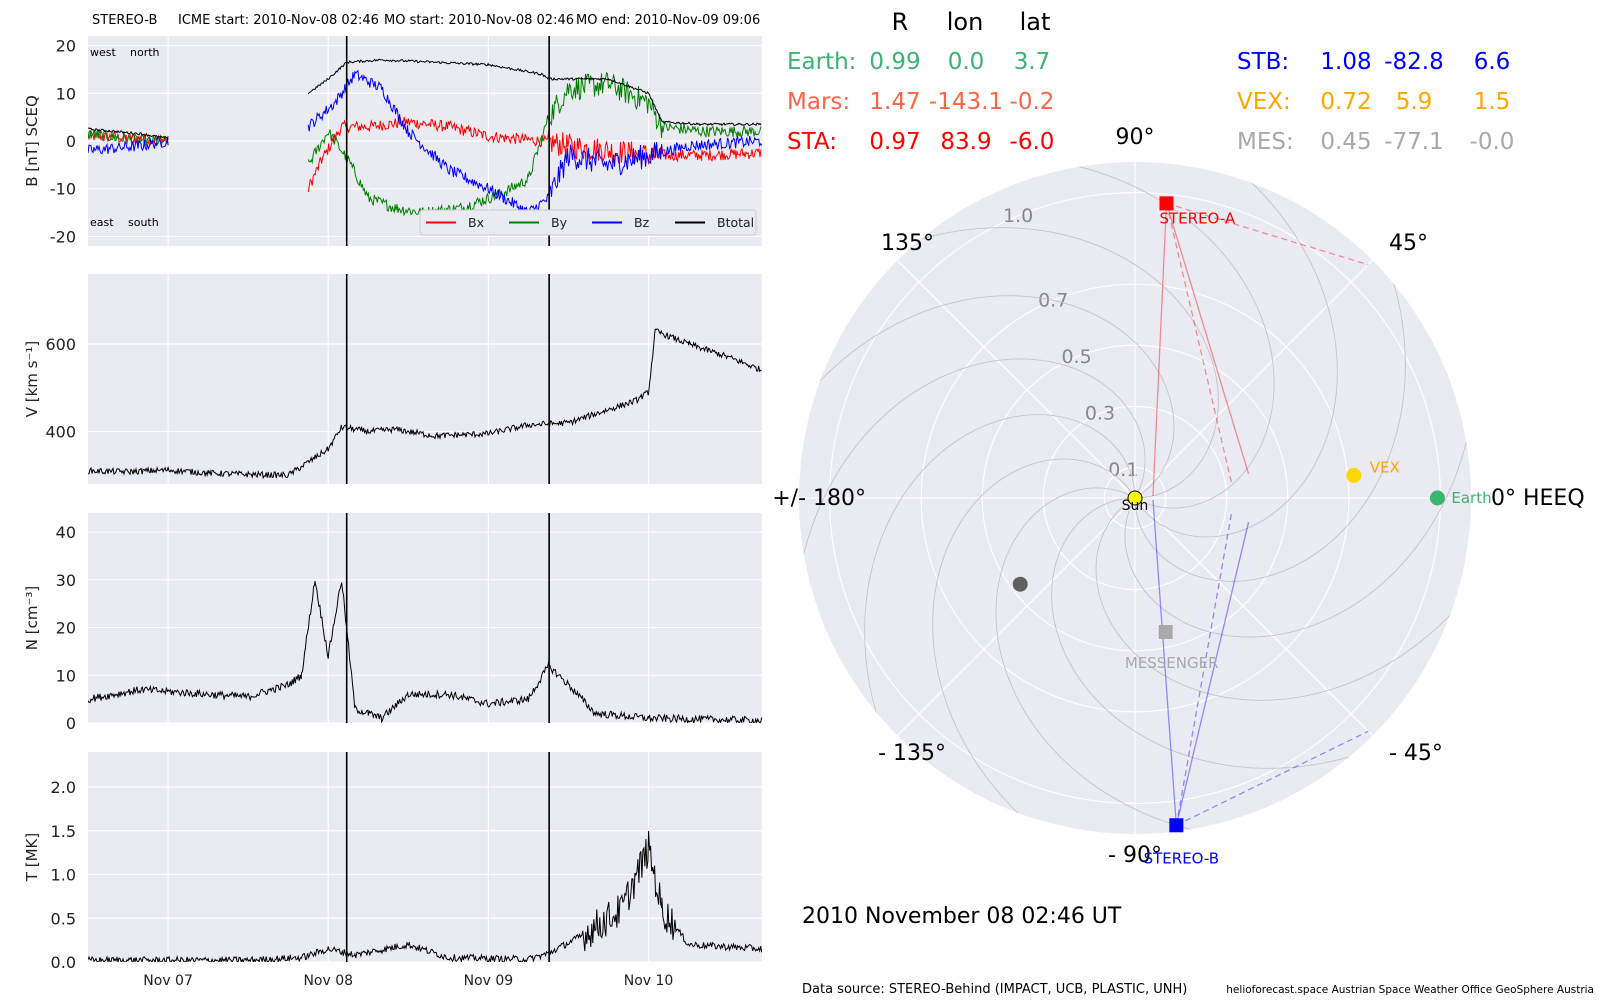 This screenshot has height=1000, width=1600. Describe the element at coordinates (66, 532) in the screenshot. I see `y-tick-label: 40` at that location.